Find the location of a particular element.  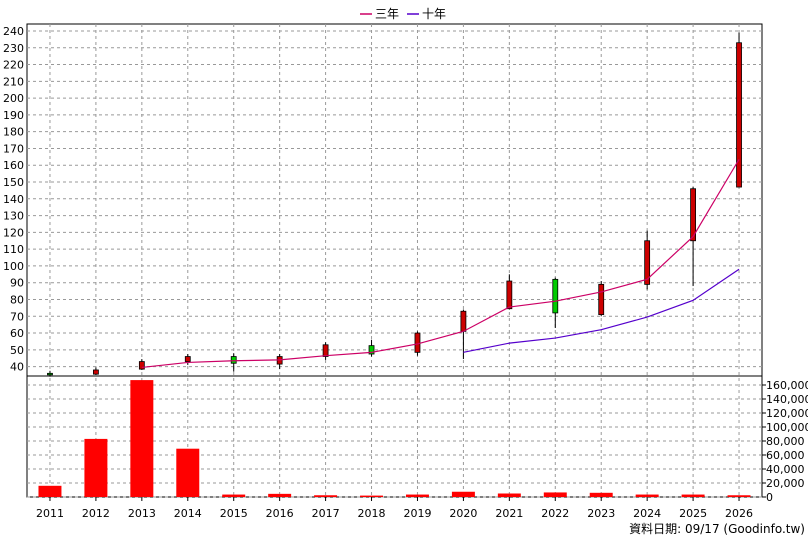

y2-tick-label: 40,000 is located at coordinates (785, 469).